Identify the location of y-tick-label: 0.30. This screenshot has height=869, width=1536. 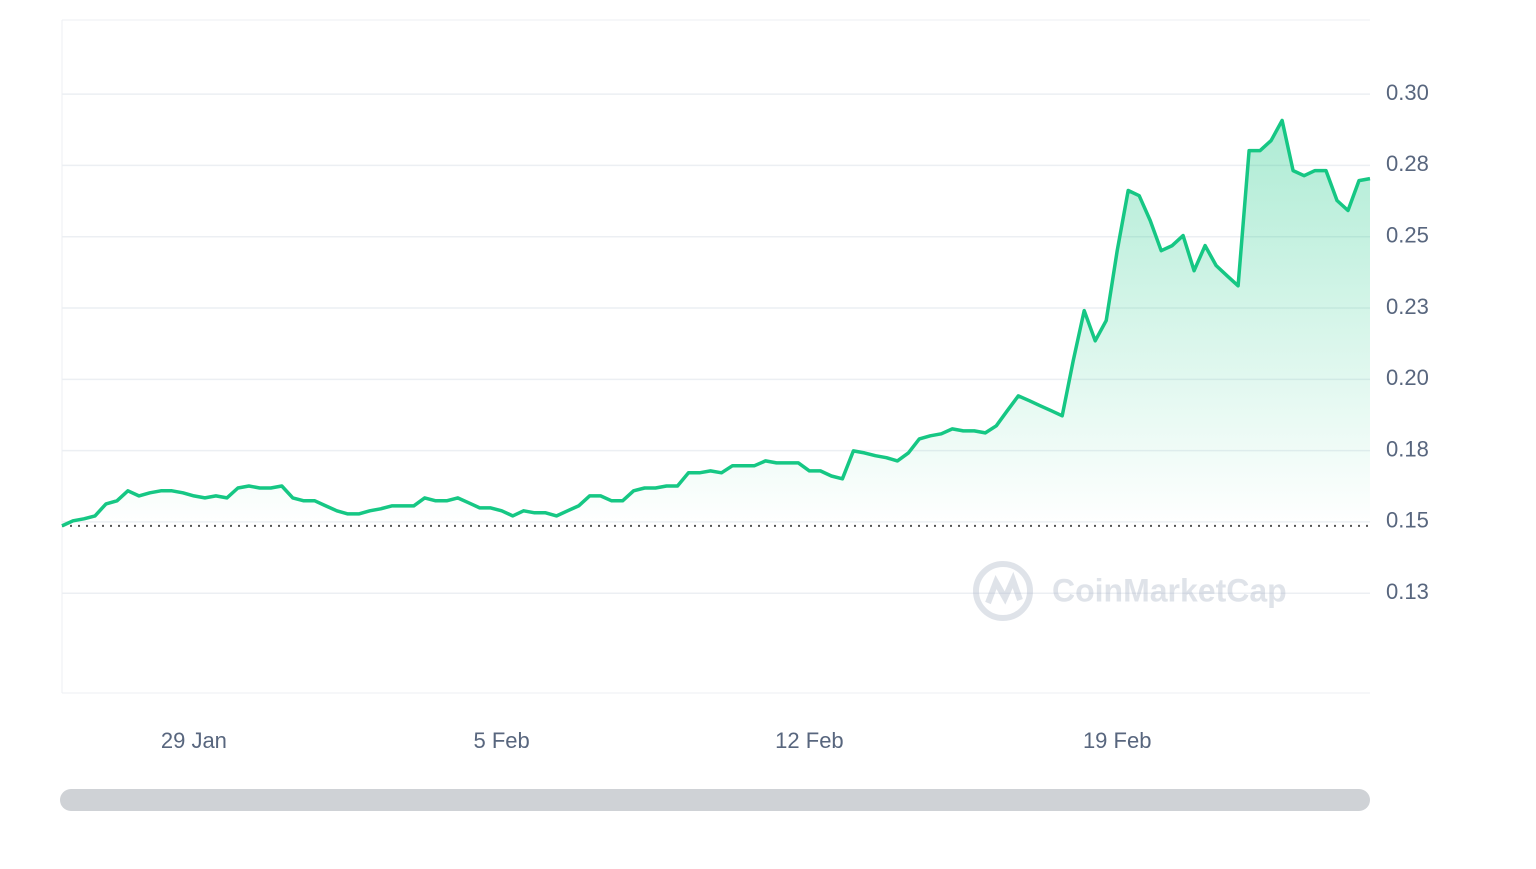
(1407, 92).